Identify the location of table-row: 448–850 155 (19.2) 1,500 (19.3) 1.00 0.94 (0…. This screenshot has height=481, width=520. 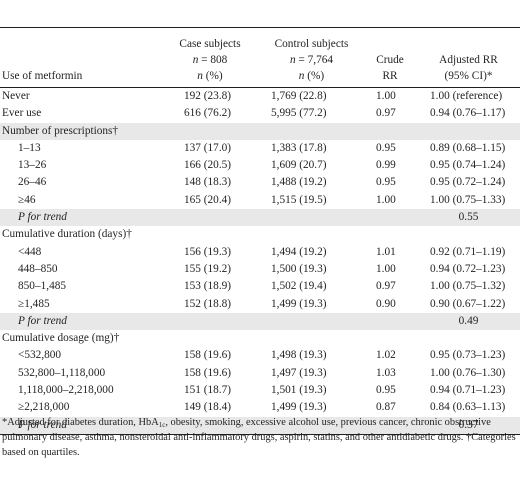
(260, 269).